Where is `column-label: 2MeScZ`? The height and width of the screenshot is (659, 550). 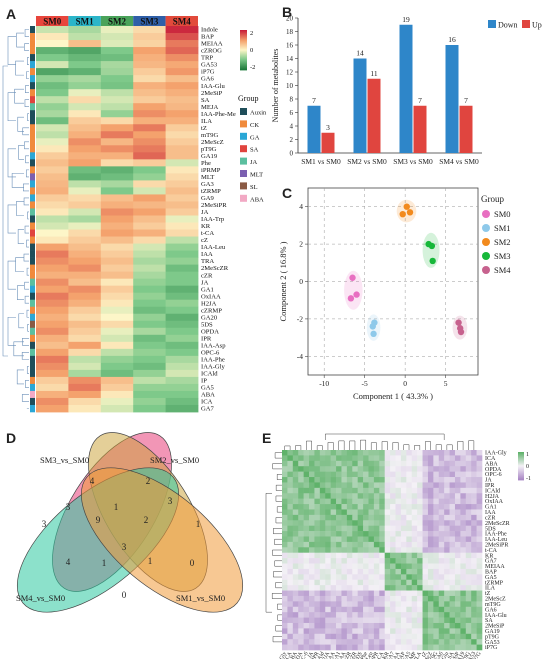
column-label: 2MeScZ is located at coordinates (426, 654).